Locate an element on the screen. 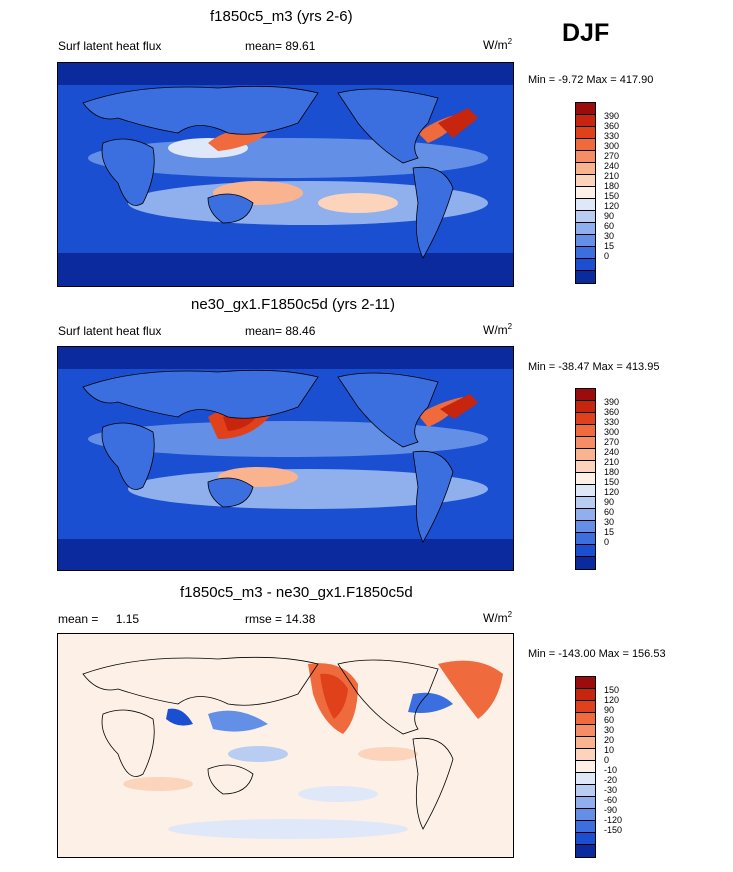  tick-label: 10 is located at coordinates (609, 750).